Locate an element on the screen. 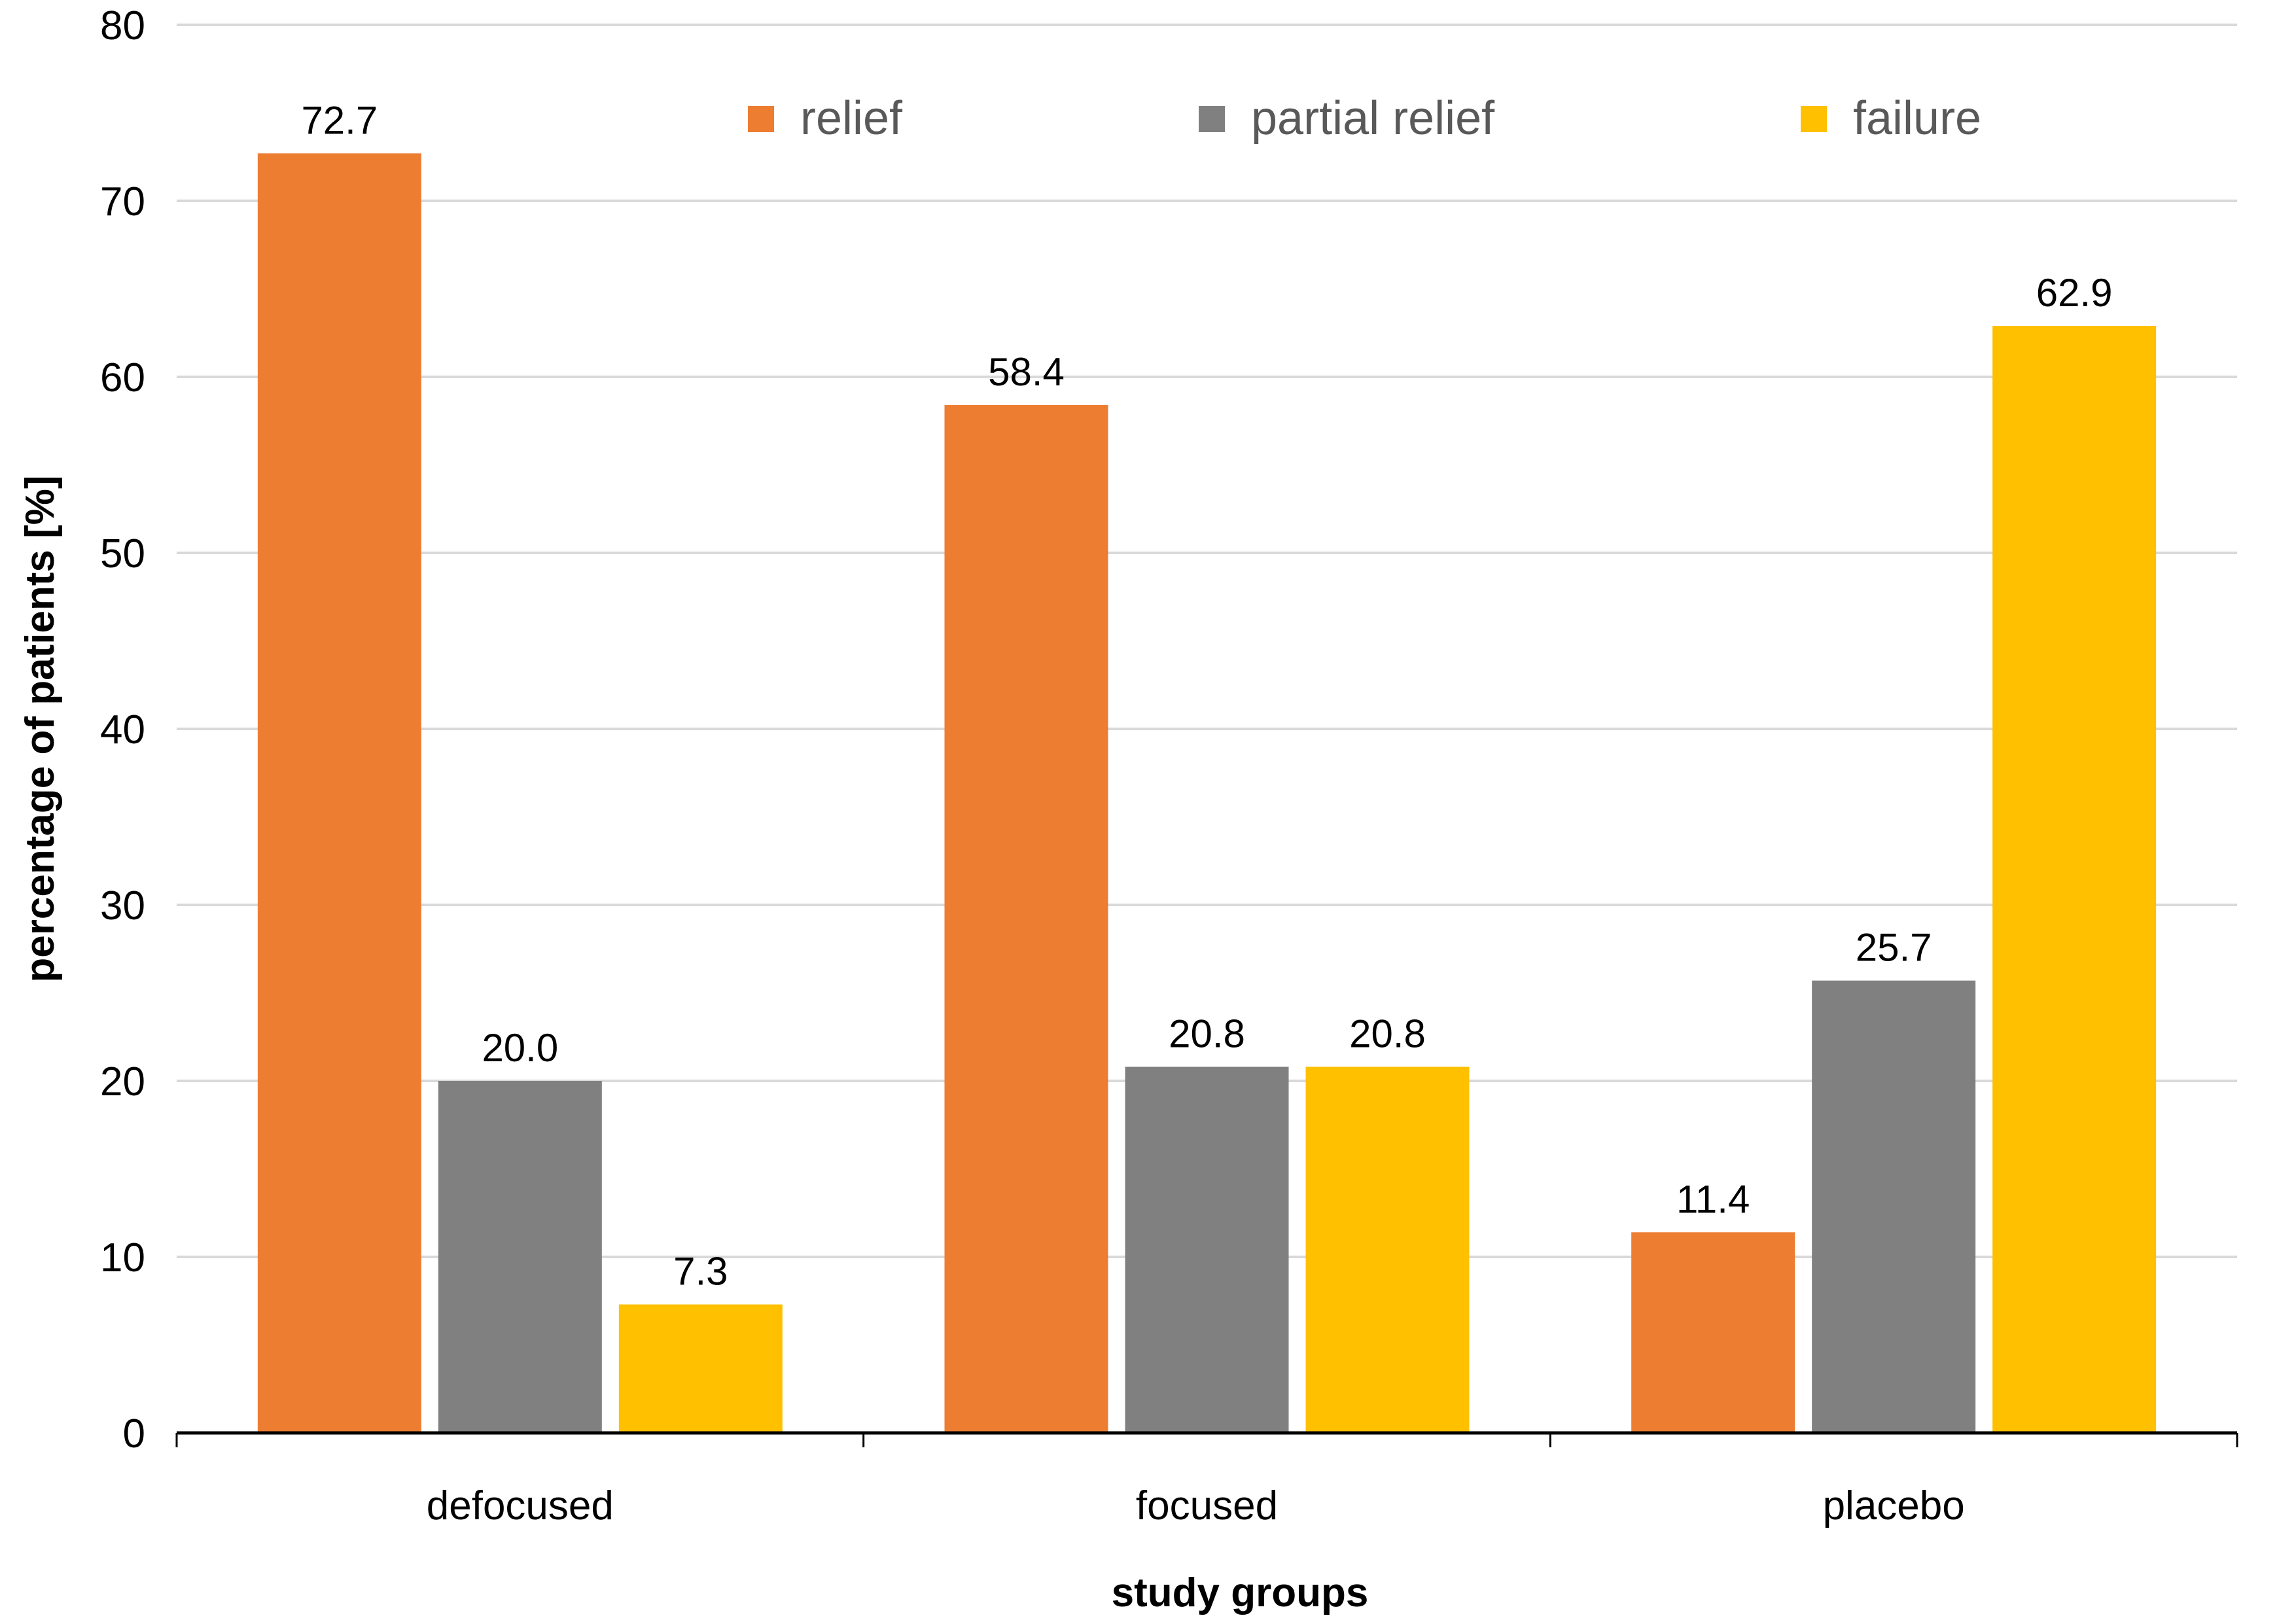  data-label: 58.4 is located at coordinates (1026, 372).